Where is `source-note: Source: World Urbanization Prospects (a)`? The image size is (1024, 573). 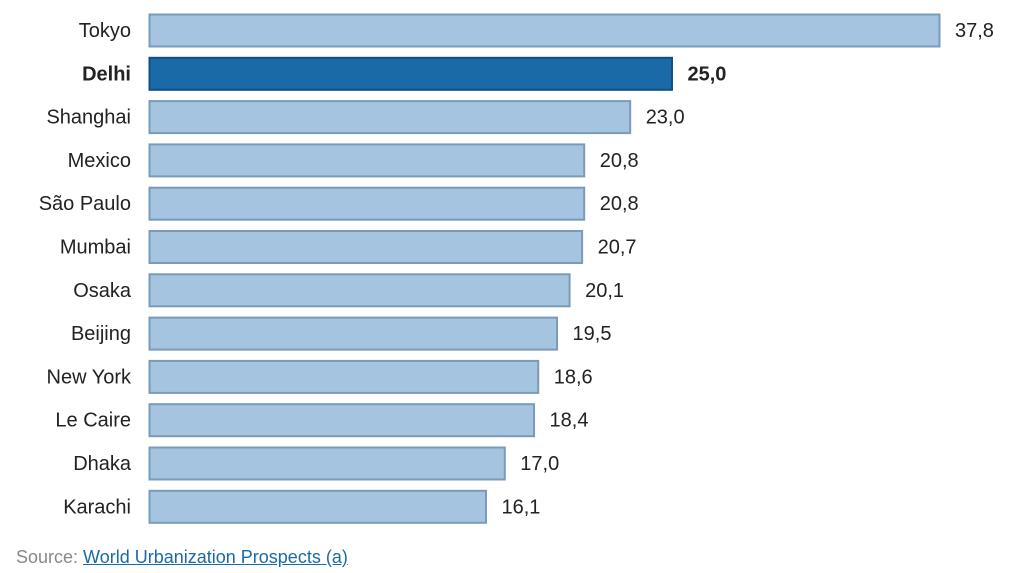
source-note: Source: World Urbanization Prospects (a) is located at coordinates (182, 557).